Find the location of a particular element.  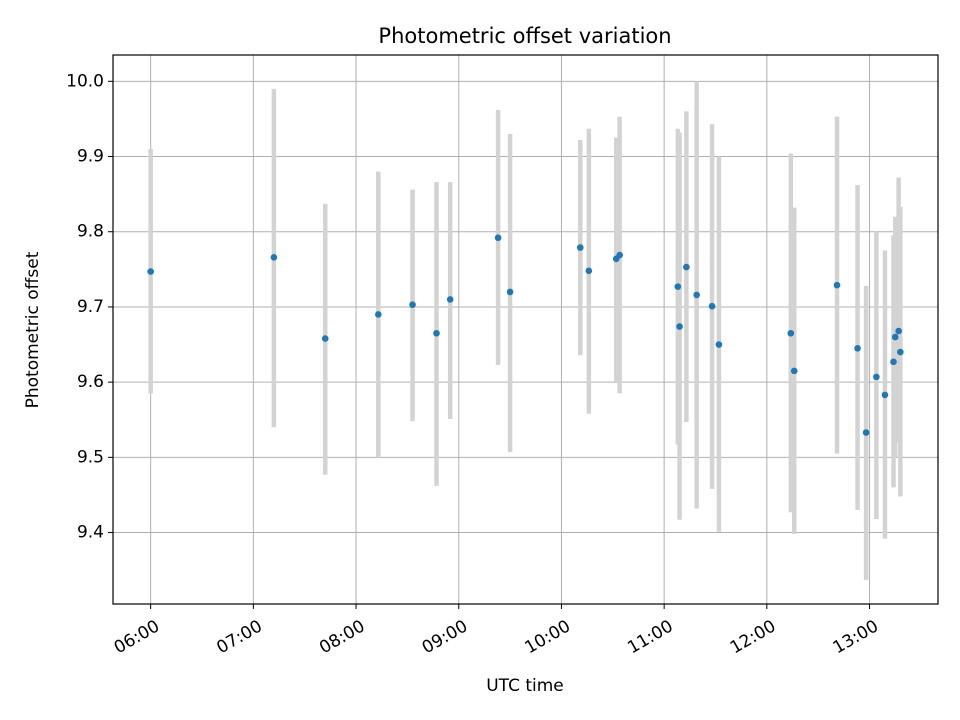

y-tick-label: 9.8 is located at coordinates (90, 232).